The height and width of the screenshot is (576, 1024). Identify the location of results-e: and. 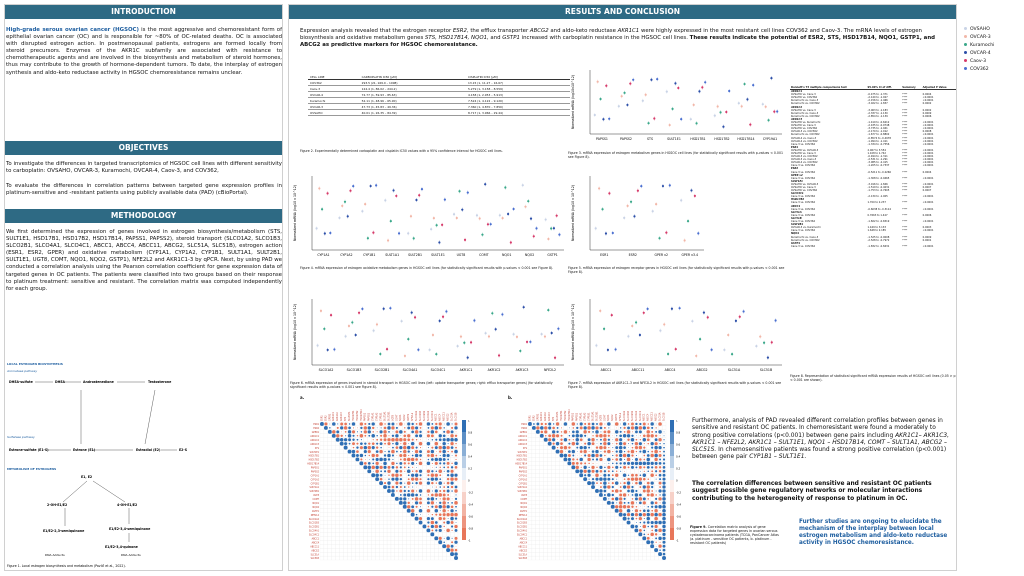
(495, 37).